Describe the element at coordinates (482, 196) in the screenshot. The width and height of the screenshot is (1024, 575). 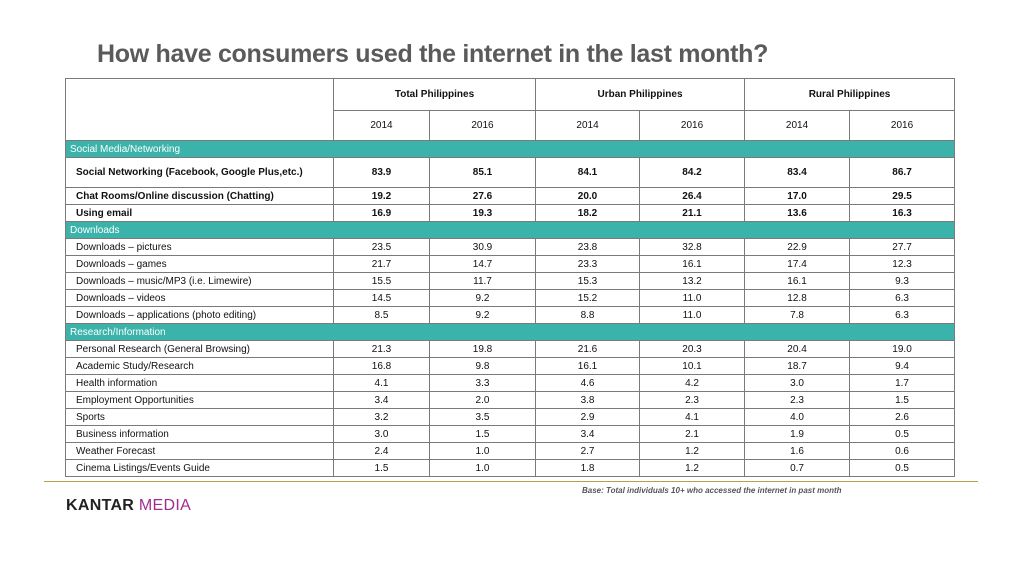
I see `value-cell: 27.6` at that location.